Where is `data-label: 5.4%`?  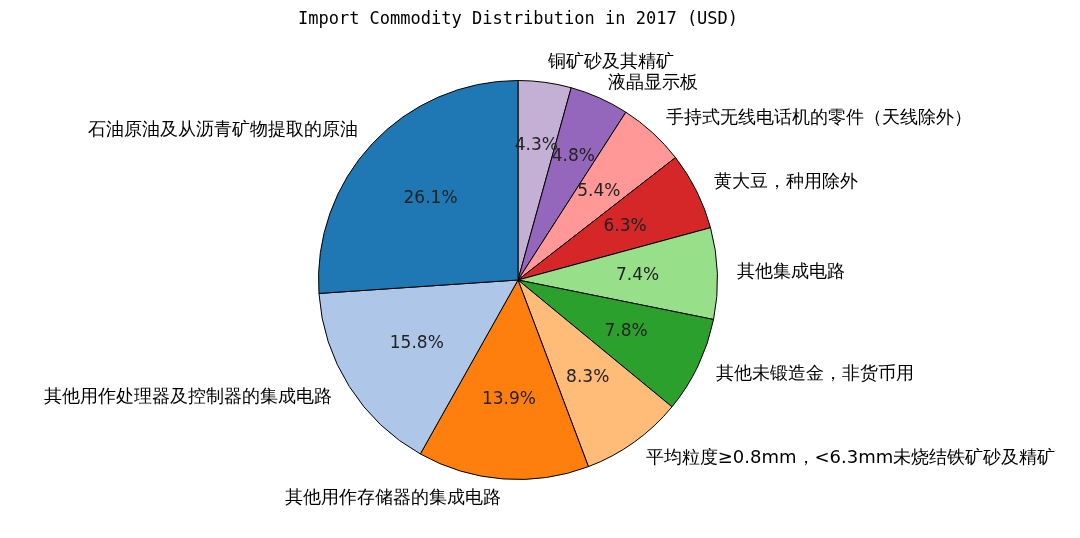 data-label: 5.4% is located at coordinates (599, 190).